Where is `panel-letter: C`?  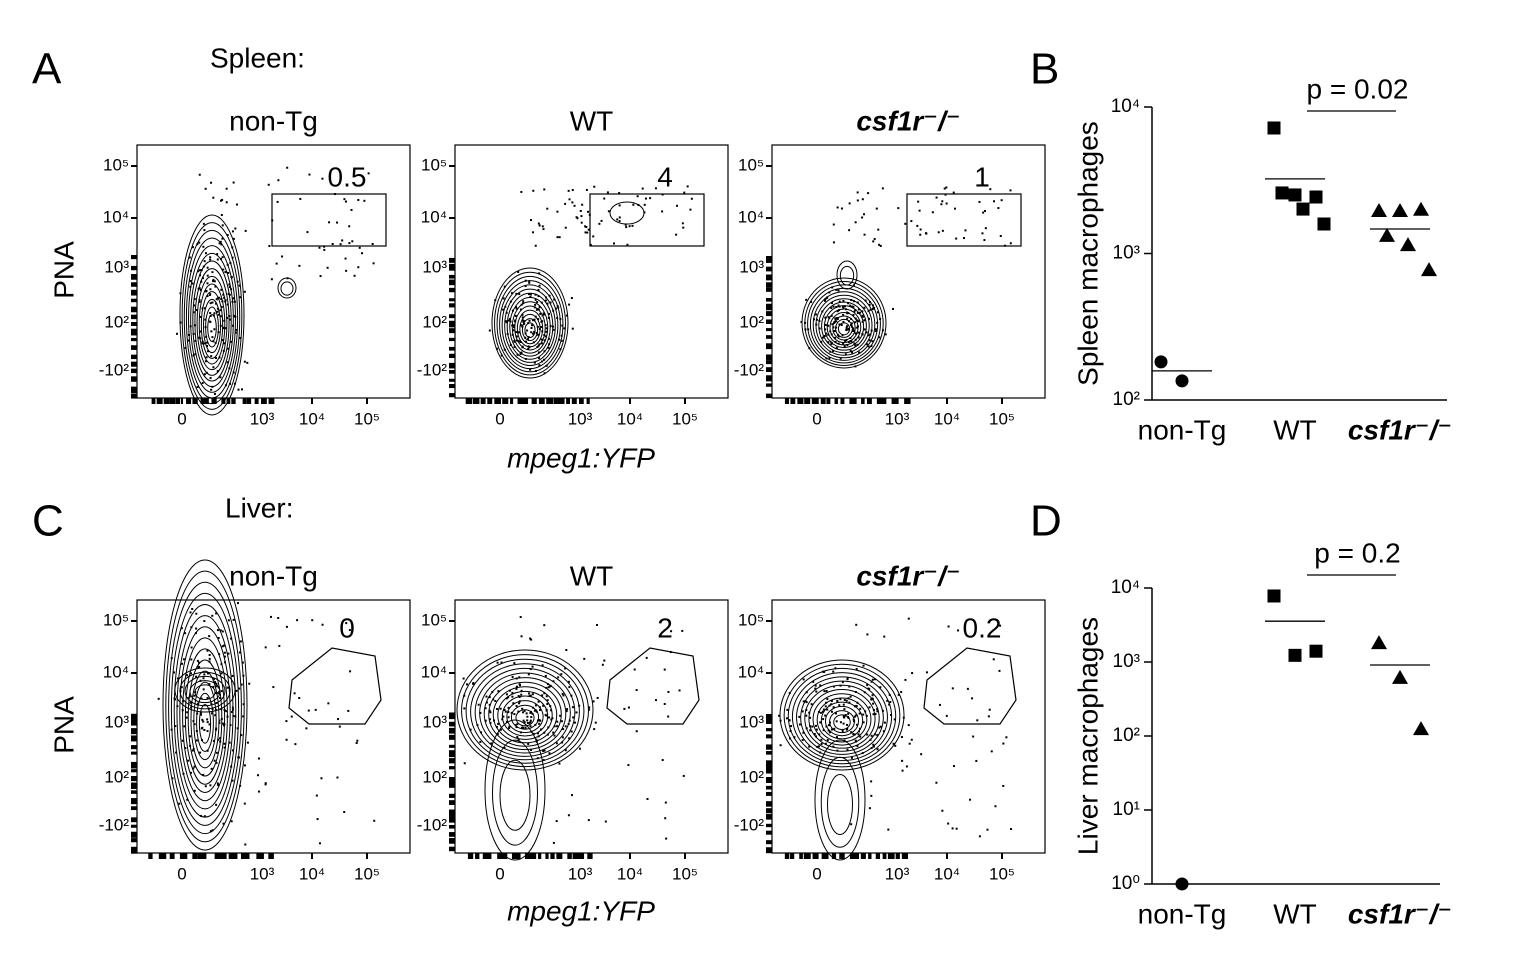 panel-letter: C is located at coordinates (48, 521).